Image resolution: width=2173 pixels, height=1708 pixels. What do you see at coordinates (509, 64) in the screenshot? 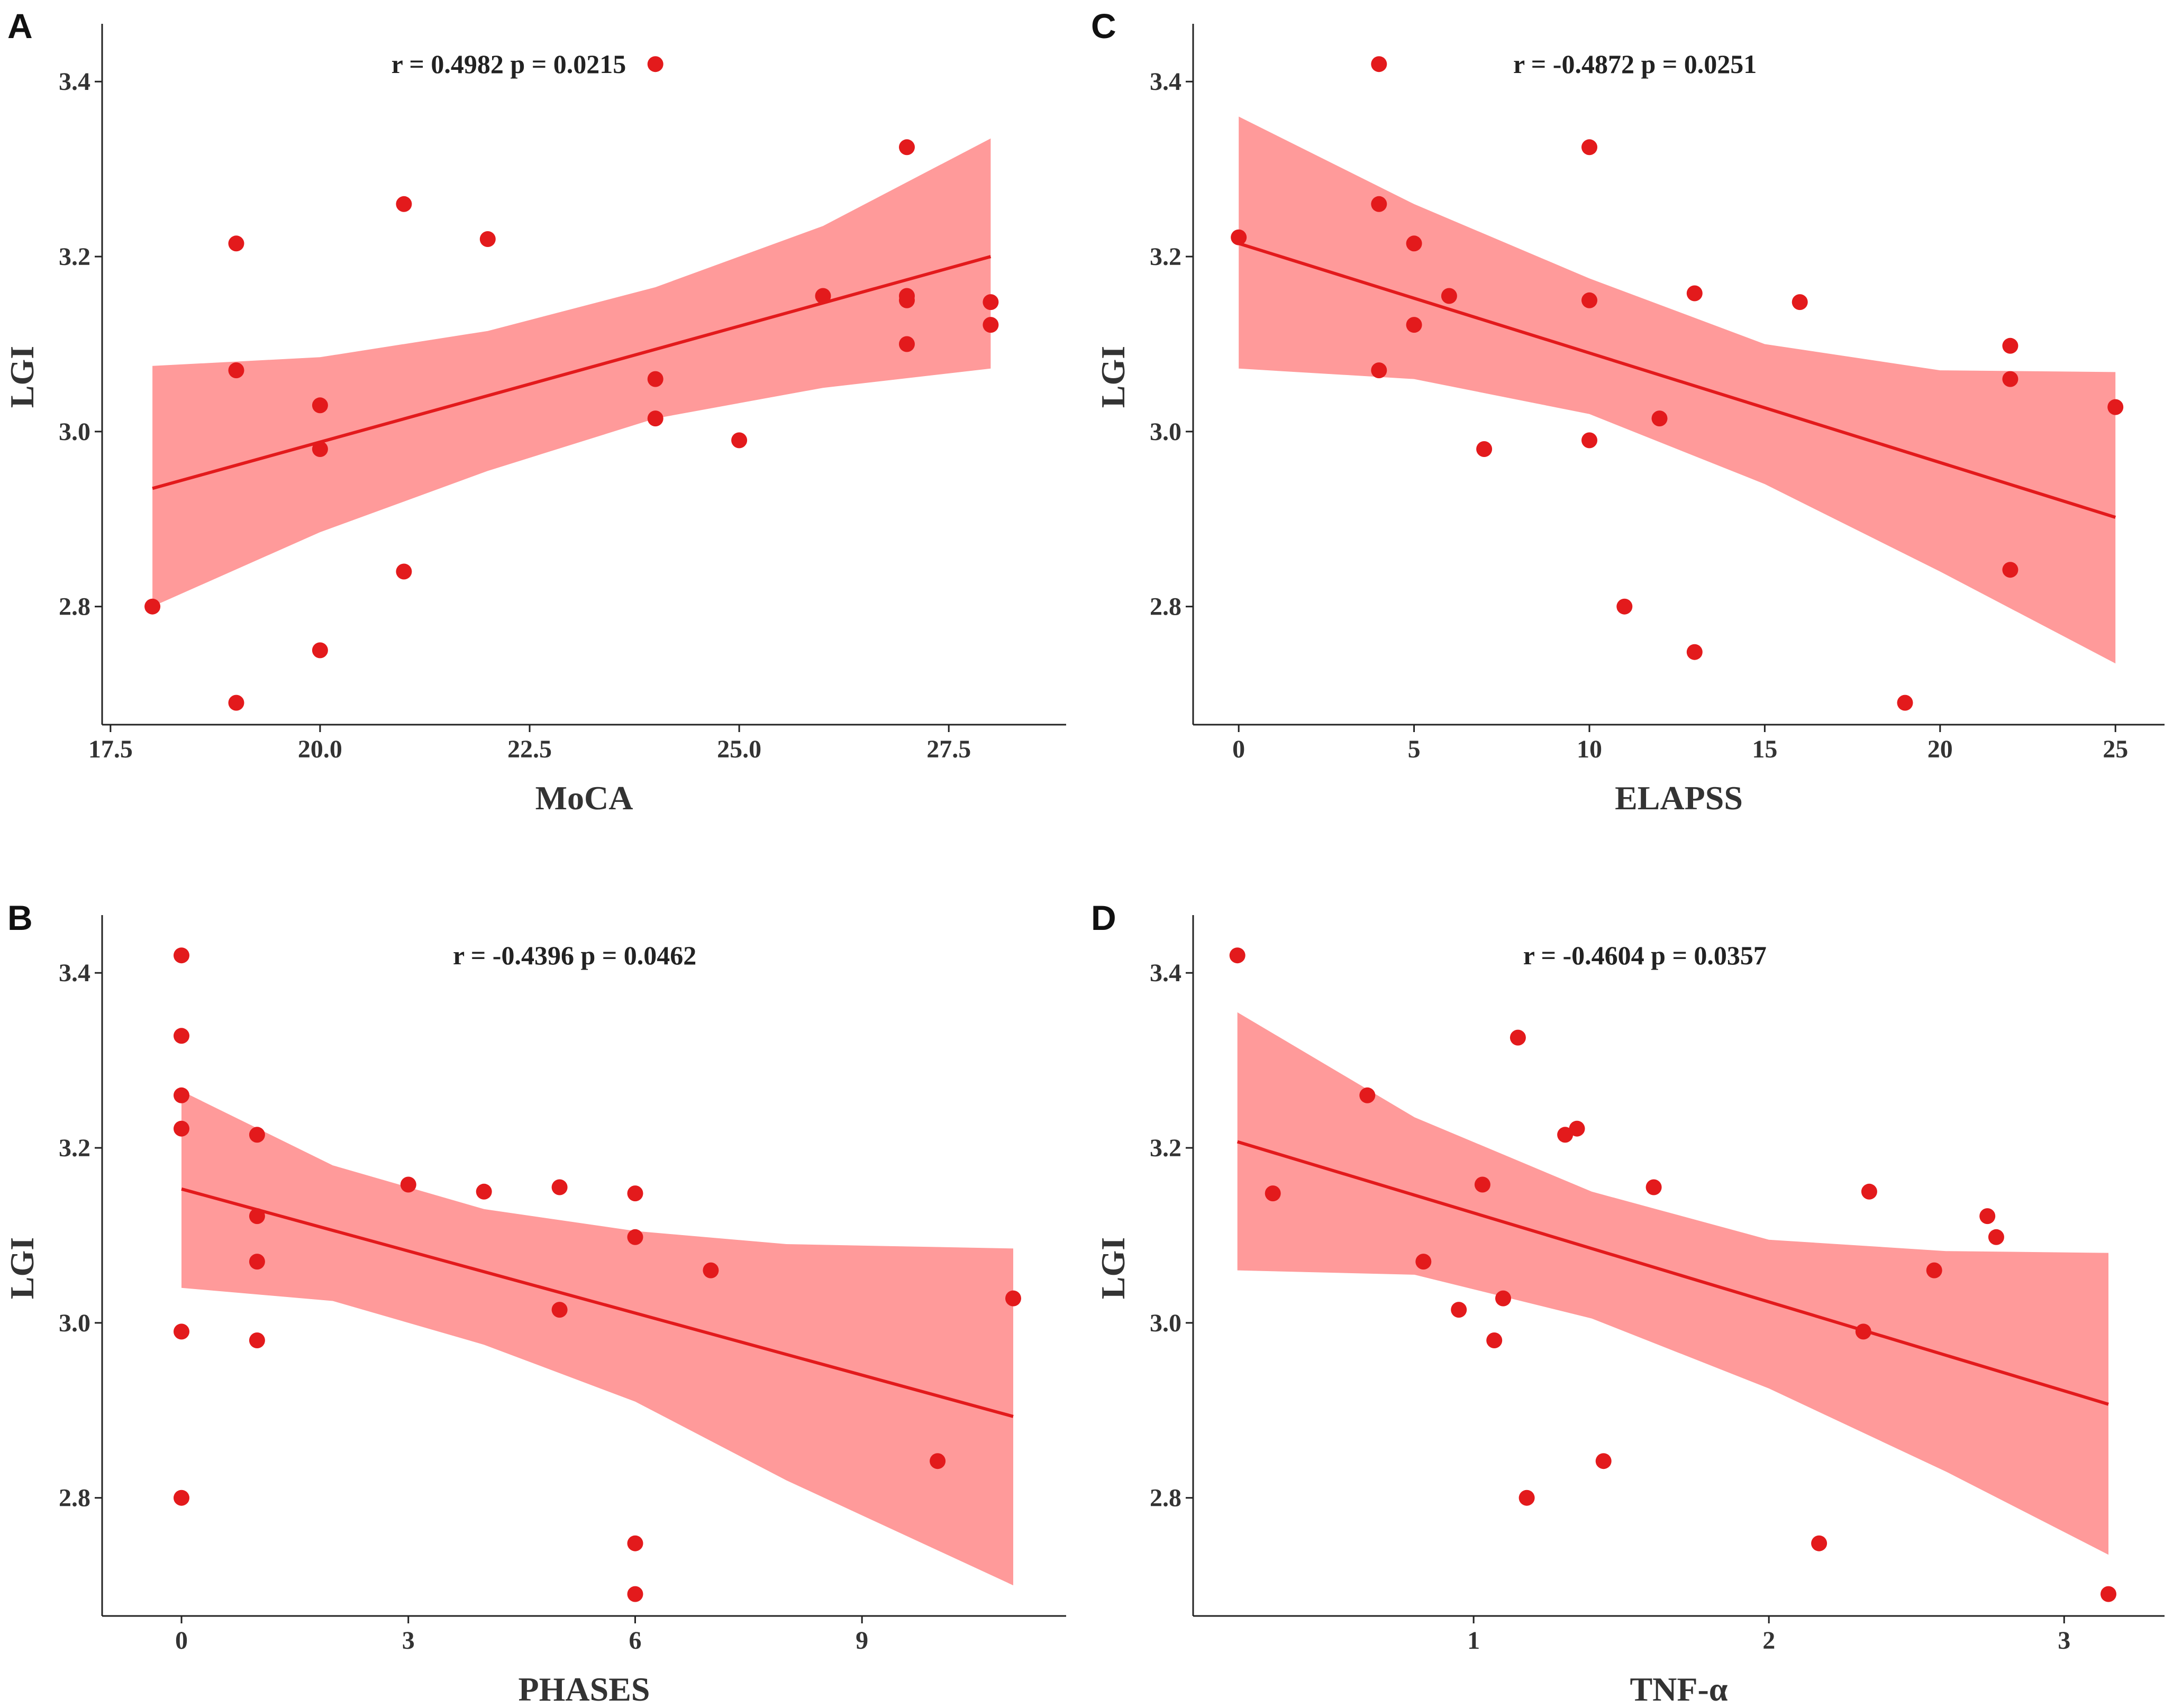
I see `correlation-annotation: r = 0.4982 p = 0.0215` at bounding box center [509, 64].